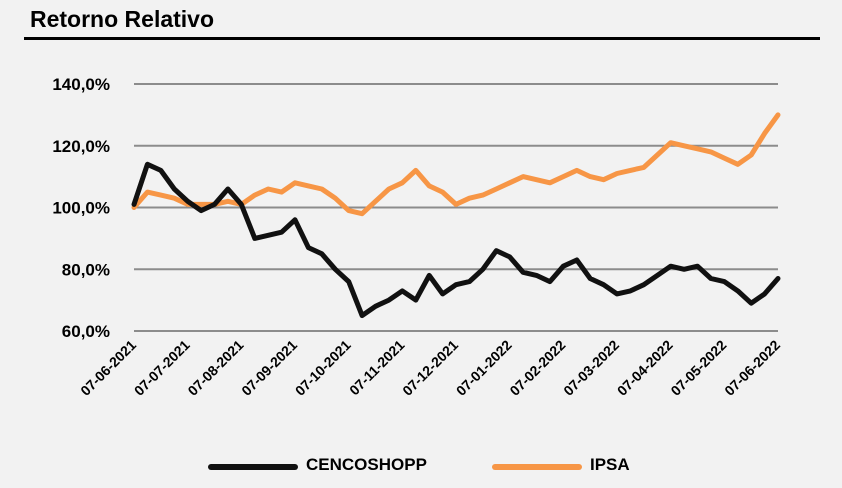  What do you see at coordinates (323, 368) in the screenshot?
I see `x-tick-label: 07-10-2021` at bounding box center [323, 368].